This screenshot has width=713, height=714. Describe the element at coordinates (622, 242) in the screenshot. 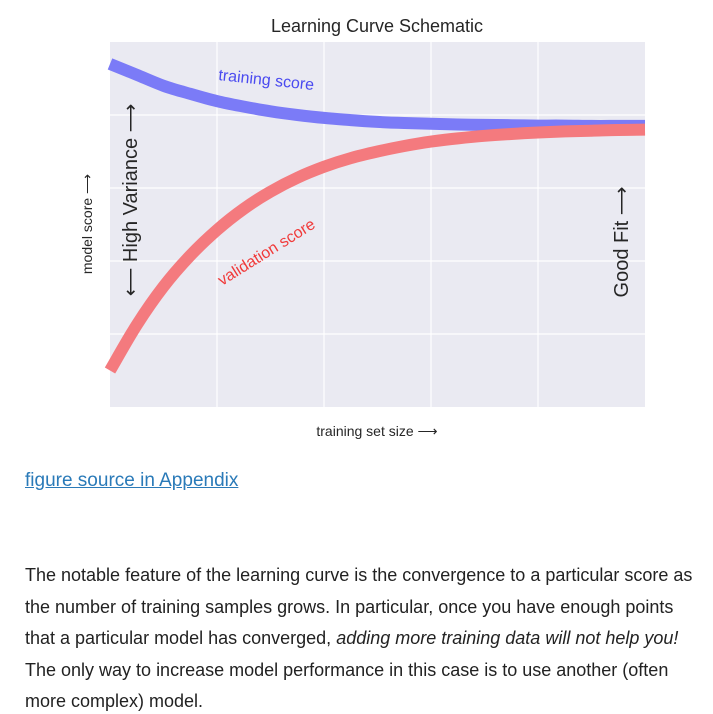

I see `good-fit-annotation: Good Fit ⟶` at that location.